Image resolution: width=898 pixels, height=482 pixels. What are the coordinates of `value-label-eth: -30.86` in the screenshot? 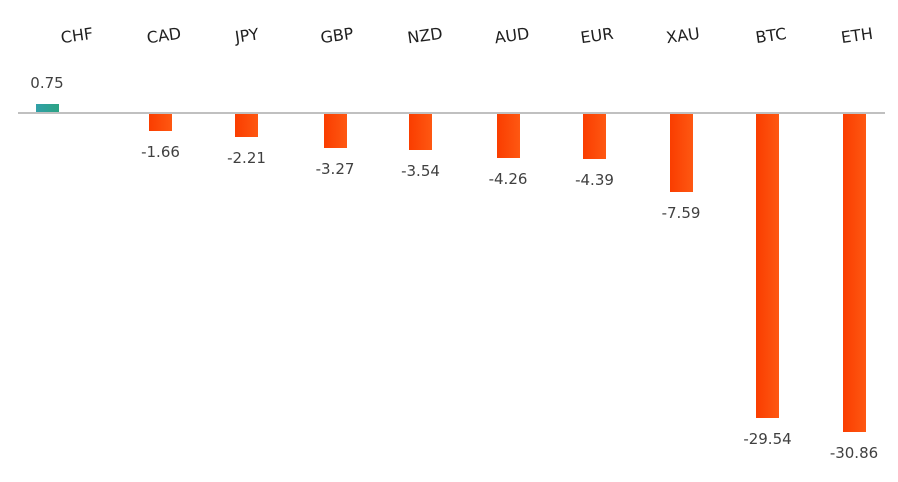 It's located at (854, 452).